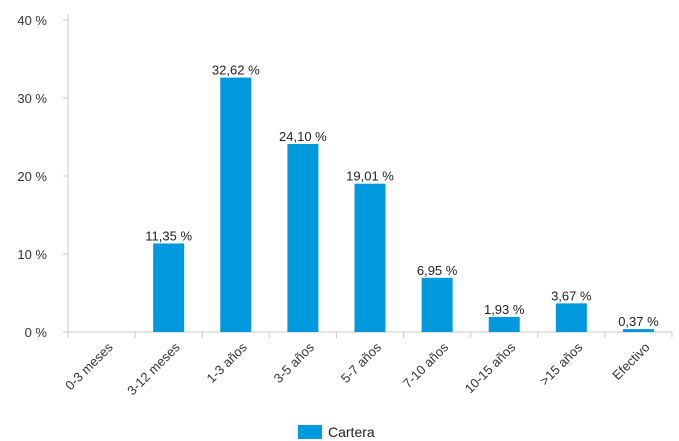  What do you see at coordinates (32, 20) in the screenshot?
I see `y-tick-label: 40 %` at bounding box center [32, 20].